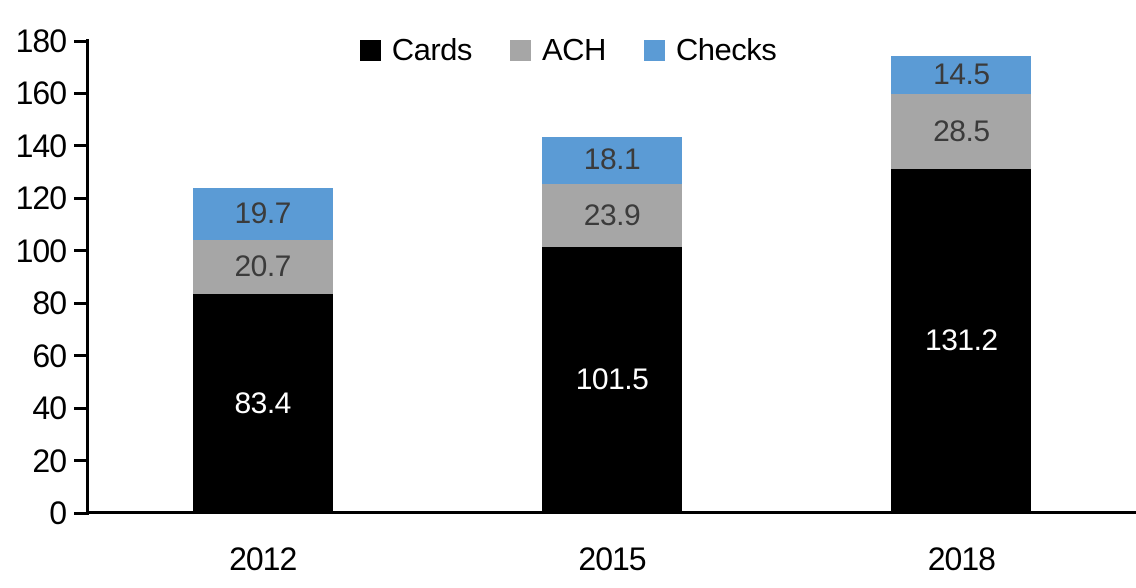 The image size is (1136, 588). Describe the element at coordinates (41, 250) in the screenshot. I see `y-axis-tick-label: 100` at that location.